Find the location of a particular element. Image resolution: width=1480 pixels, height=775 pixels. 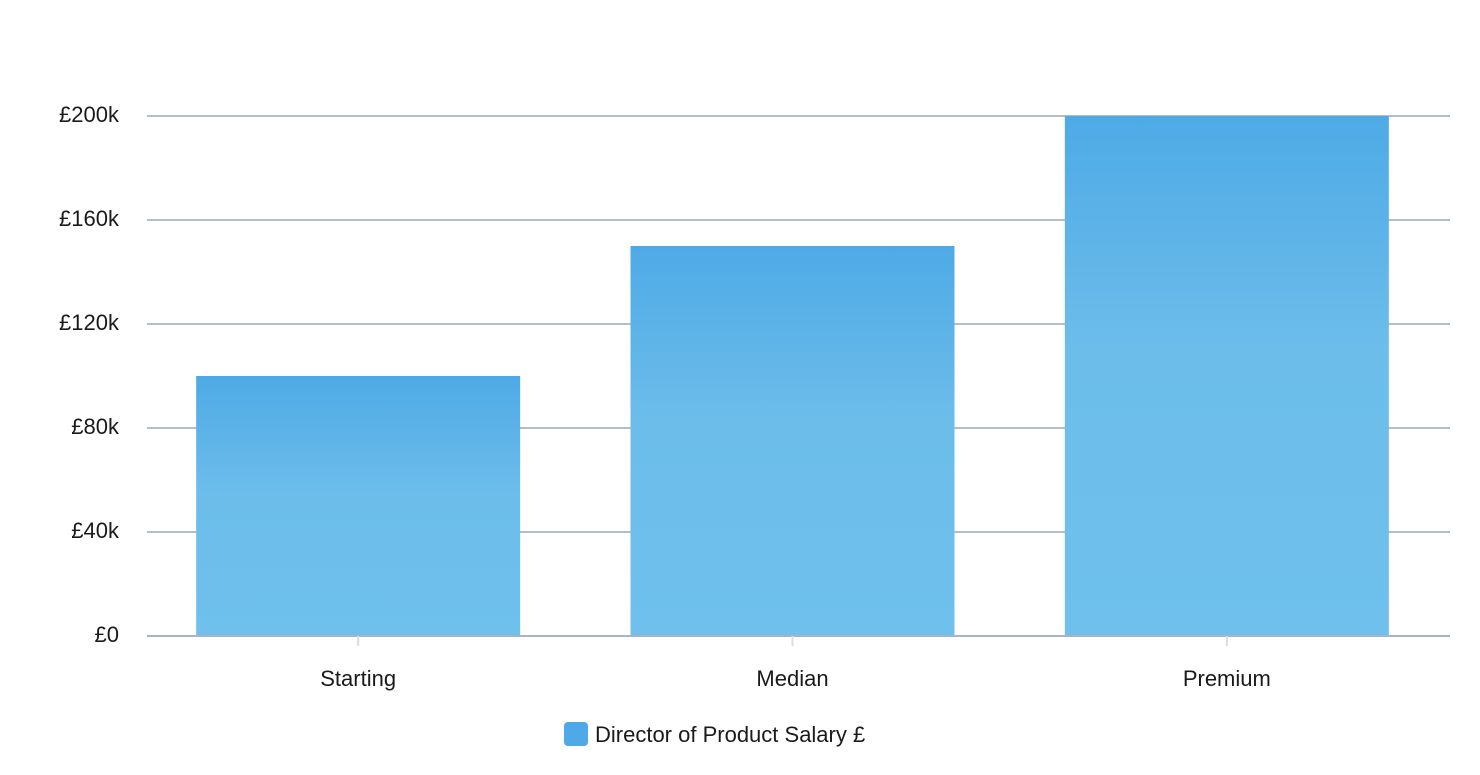

bar-median is located at coordinates (792, 441).